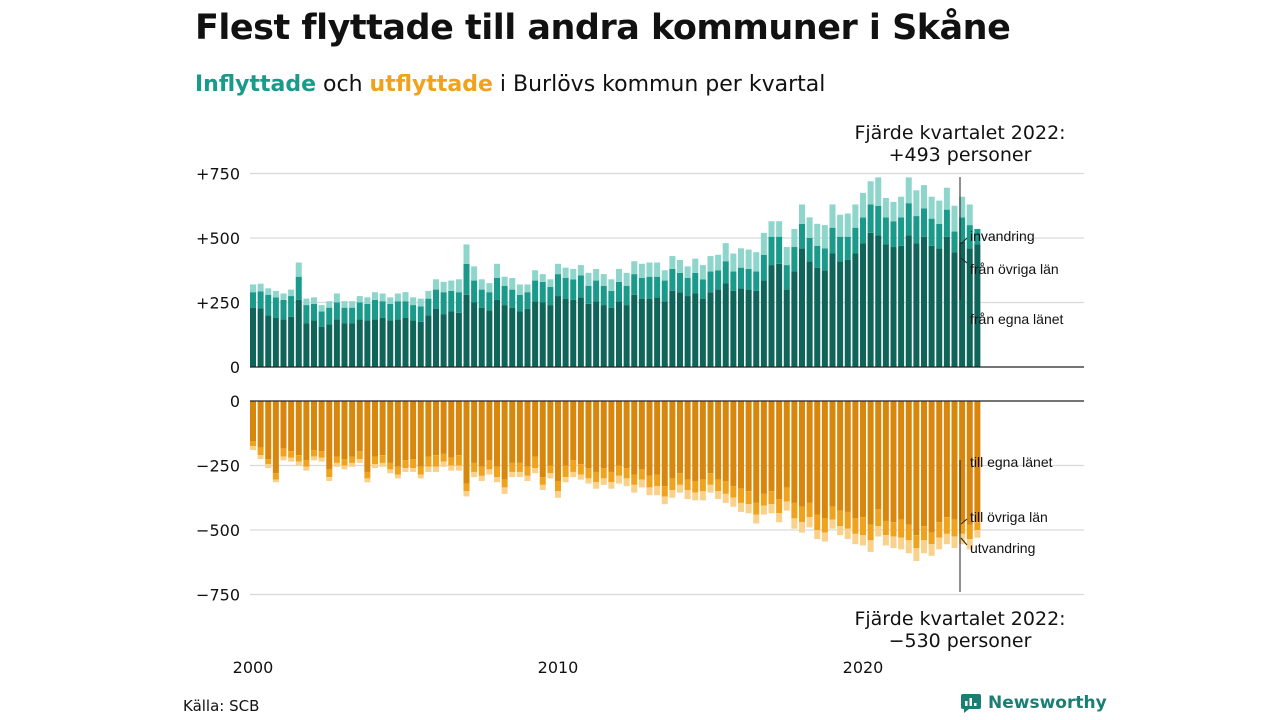  I want to click on x-tick-label: 2000, so click(253, 667).